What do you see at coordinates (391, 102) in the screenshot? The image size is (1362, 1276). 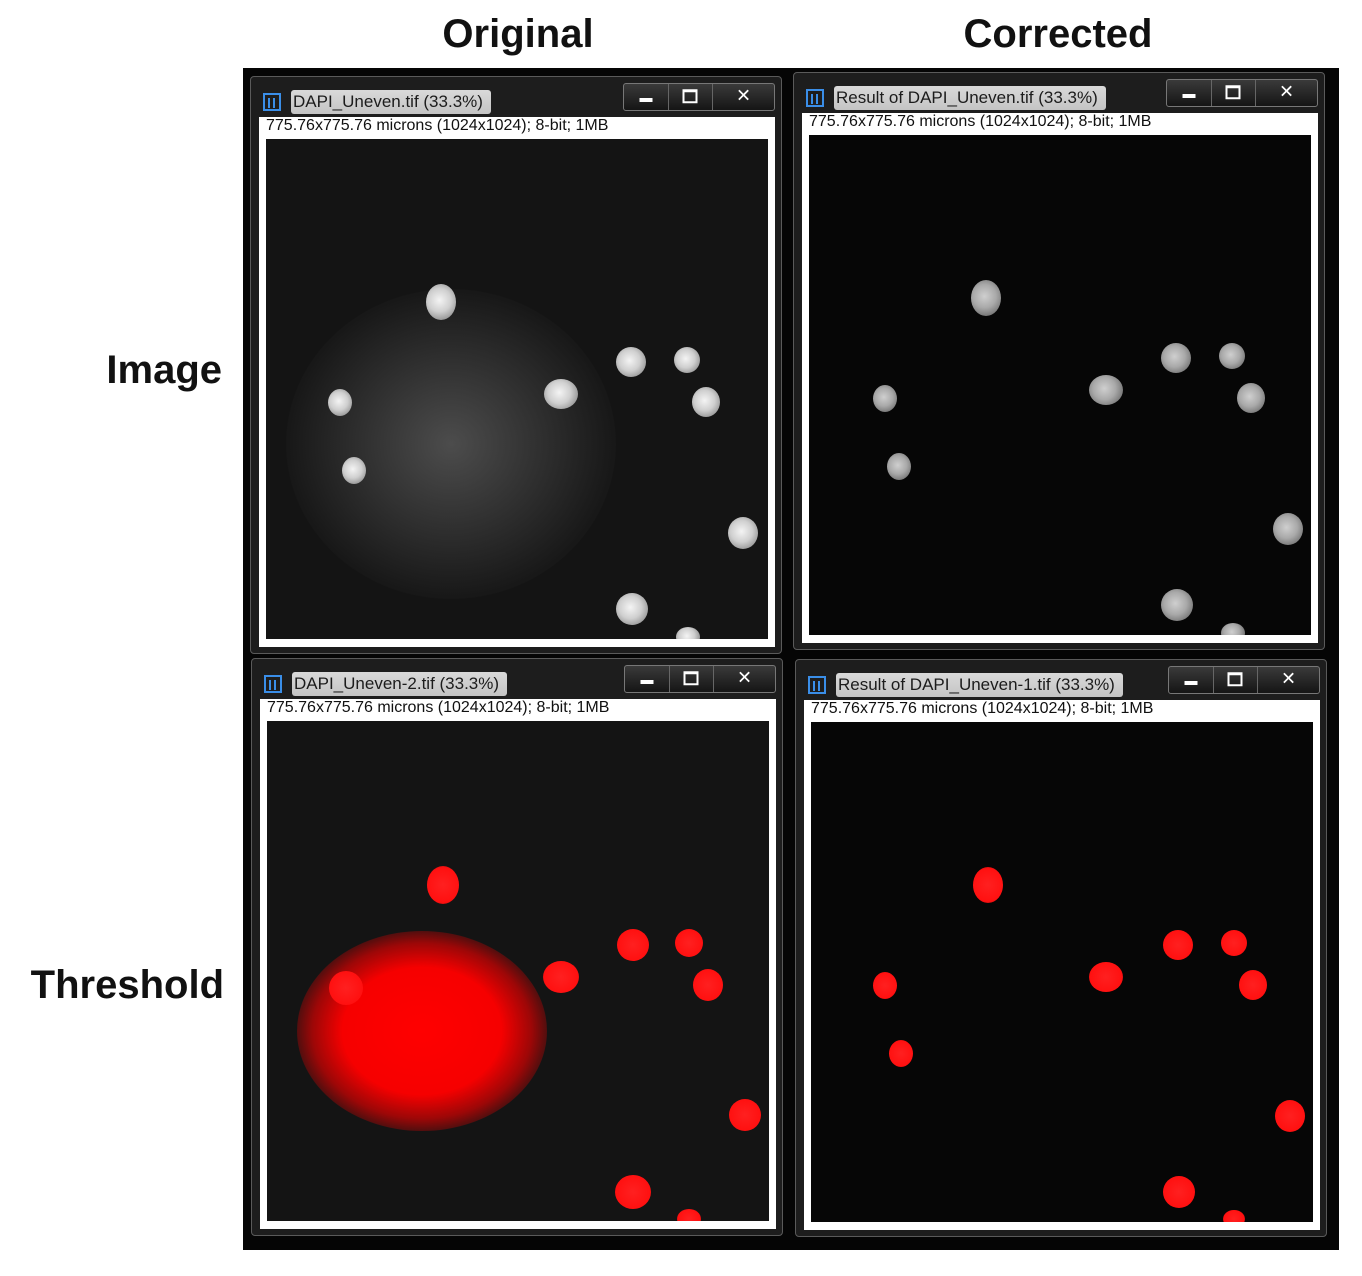 I see `window-title: DAPI_Uneven.tif (33.3%)` at bounding box center [391, 102].